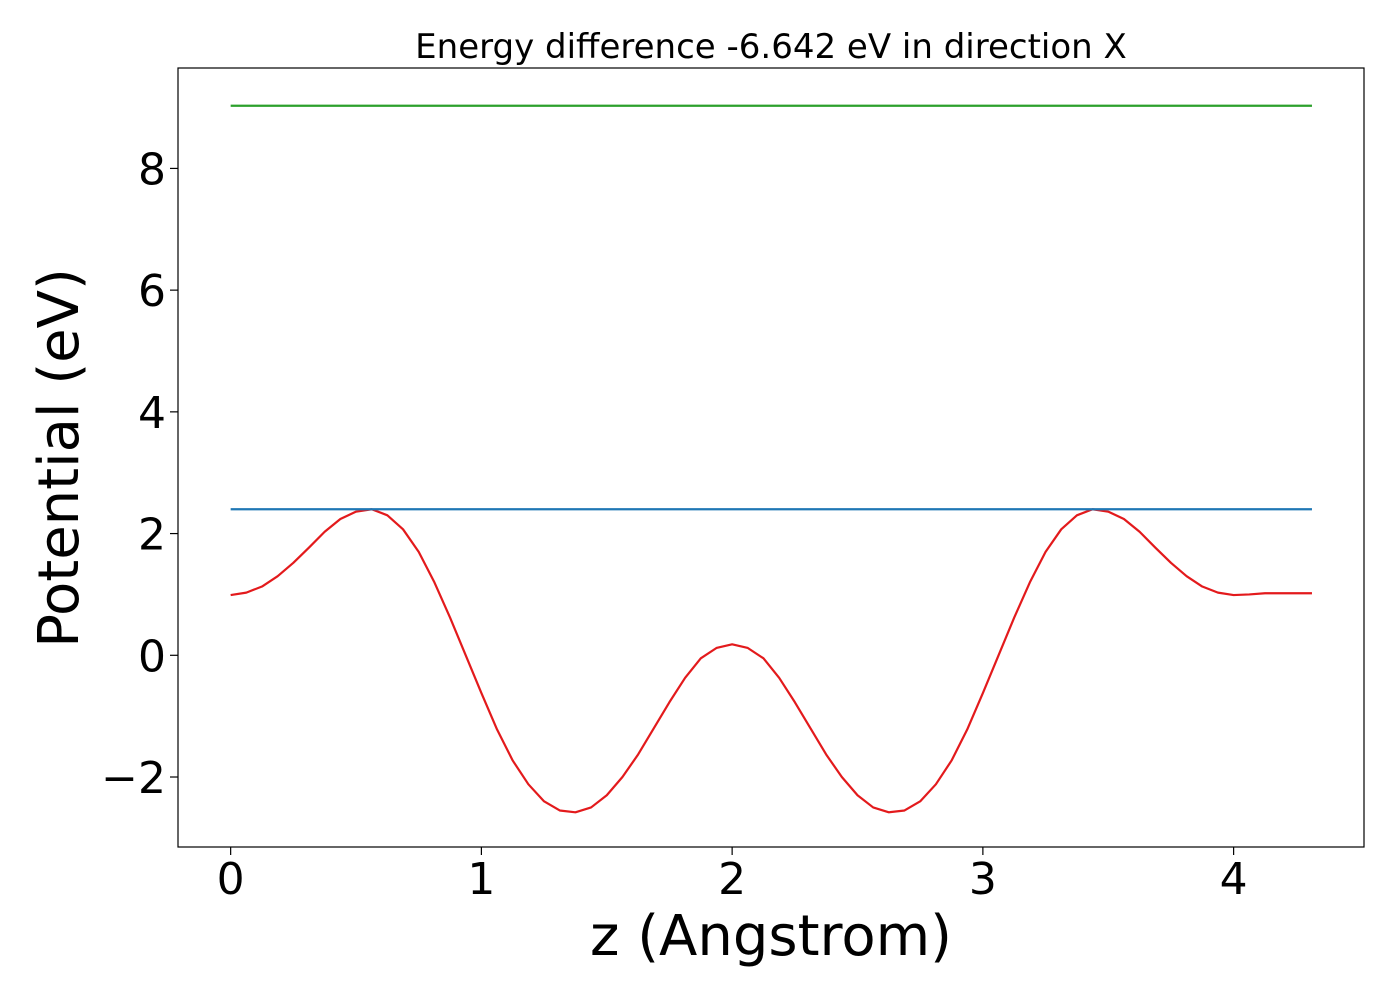  What do you see at coordinates (59, 458) in the screenshot?
I see `y-axis-label: Potential (eV)` at bounding box center [59, 458].